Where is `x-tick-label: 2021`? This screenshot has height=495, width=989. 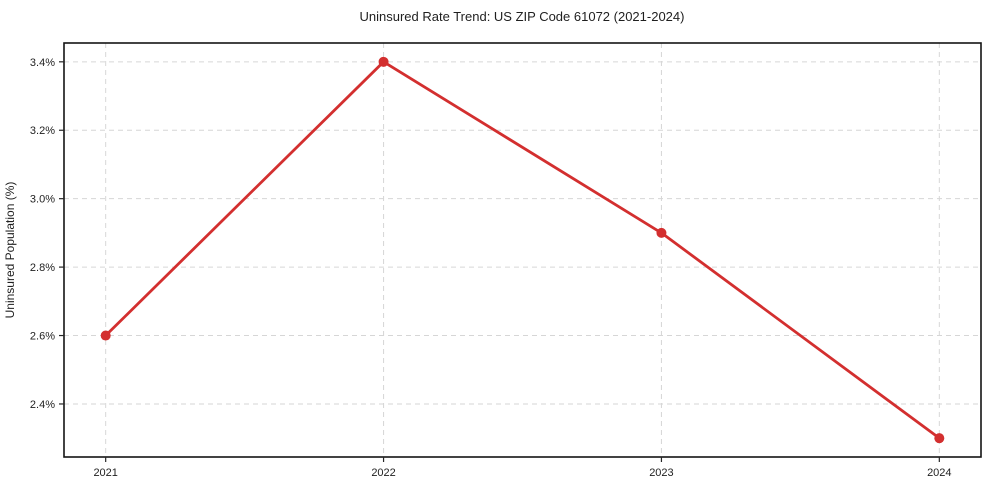
x-tick-label: 2021 is located at coordinates (105, 473).